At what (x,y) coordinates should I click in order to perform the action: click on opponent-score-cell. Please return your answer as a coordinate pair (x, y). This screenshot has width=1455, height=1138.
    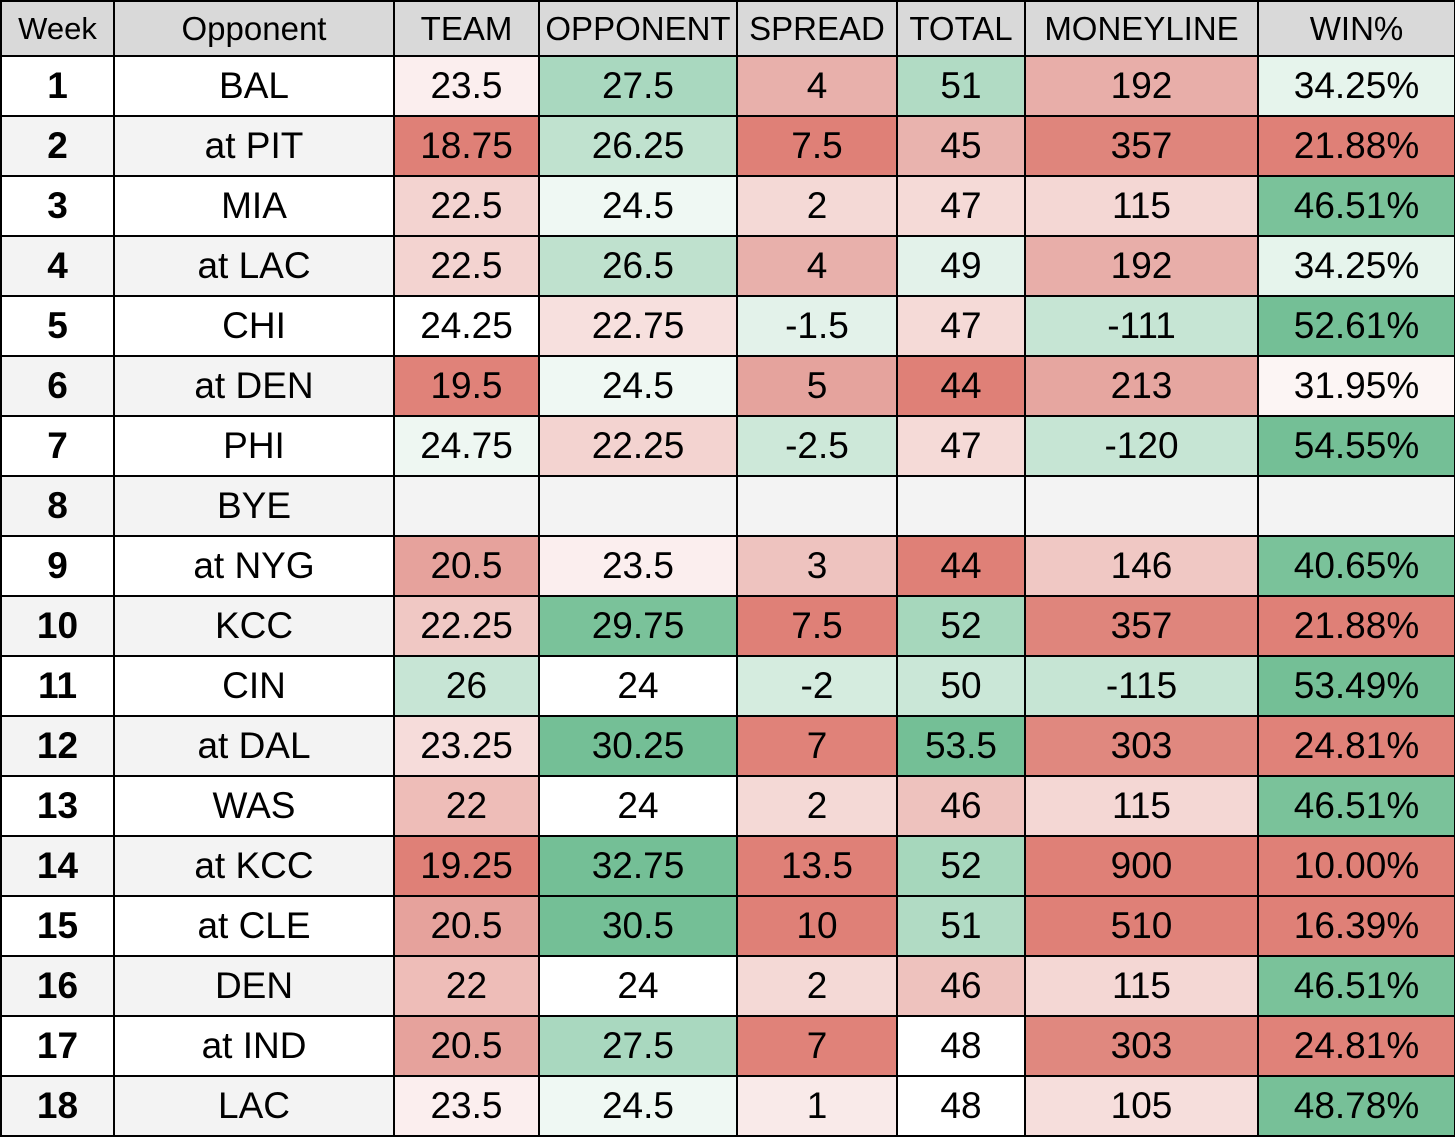
    Looking at the image, I should click on (638, 506).